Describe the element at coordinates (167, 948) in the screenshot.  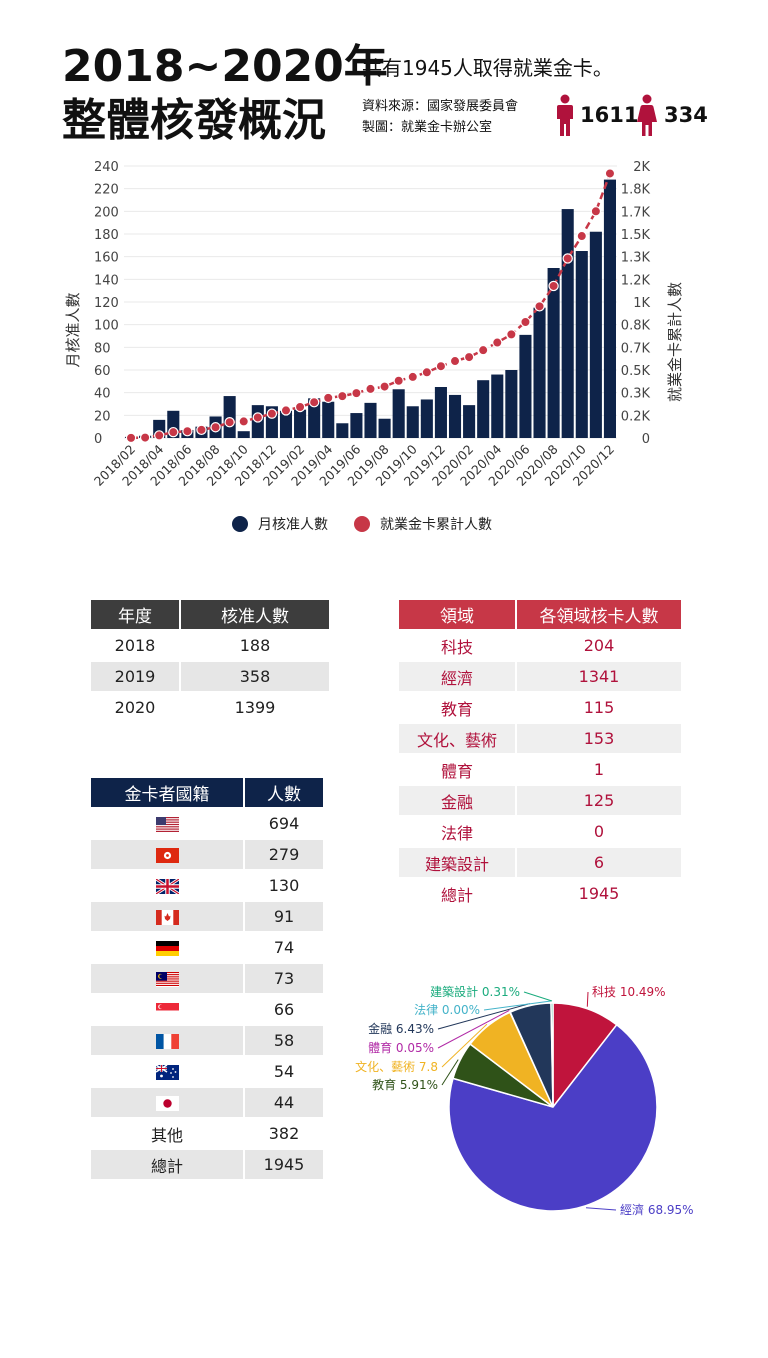
I see `germany-flag-icon` at that location.